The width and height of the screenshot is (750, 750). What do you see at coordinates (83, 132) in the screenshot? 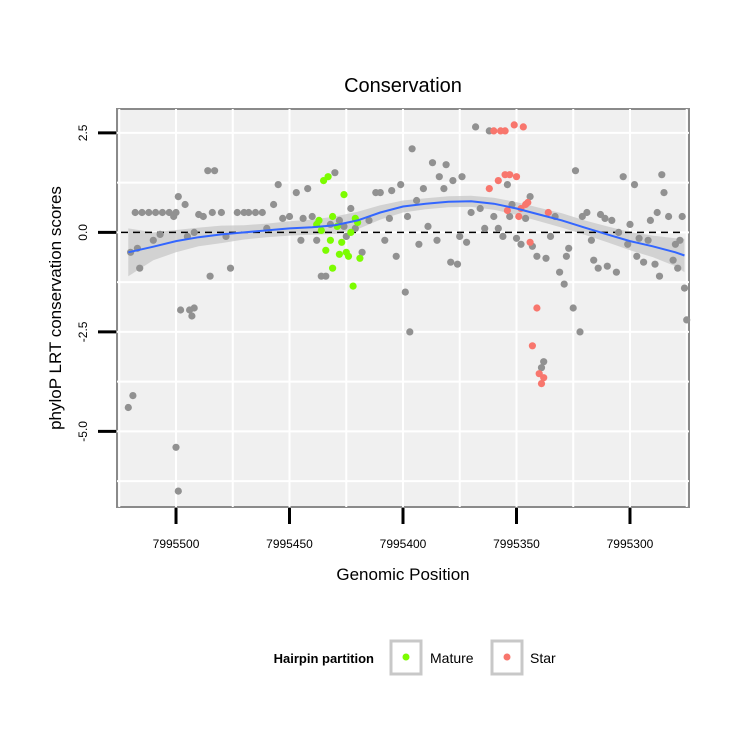
I see `y-tick-label: 2.5` at bounding box center [83, 132].